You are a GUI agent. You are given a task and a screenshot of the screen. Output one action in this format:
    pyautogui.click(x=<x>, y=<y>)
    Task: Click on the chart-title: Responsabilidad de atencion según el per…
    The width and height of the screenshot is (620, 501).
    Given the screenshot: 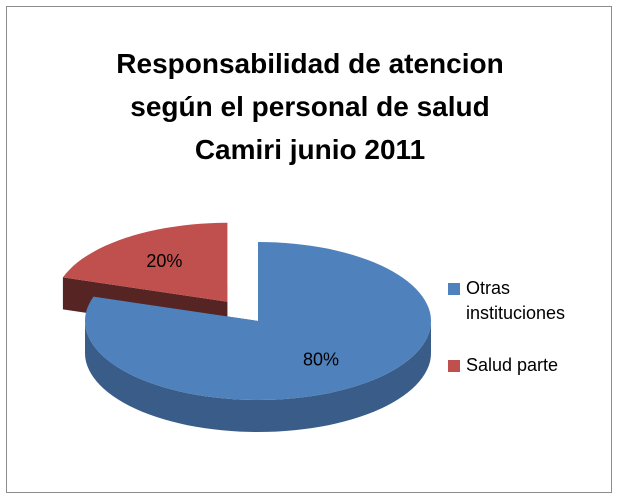 What is the action you would take?
    pyautogui.click(x=310, y=106)
    